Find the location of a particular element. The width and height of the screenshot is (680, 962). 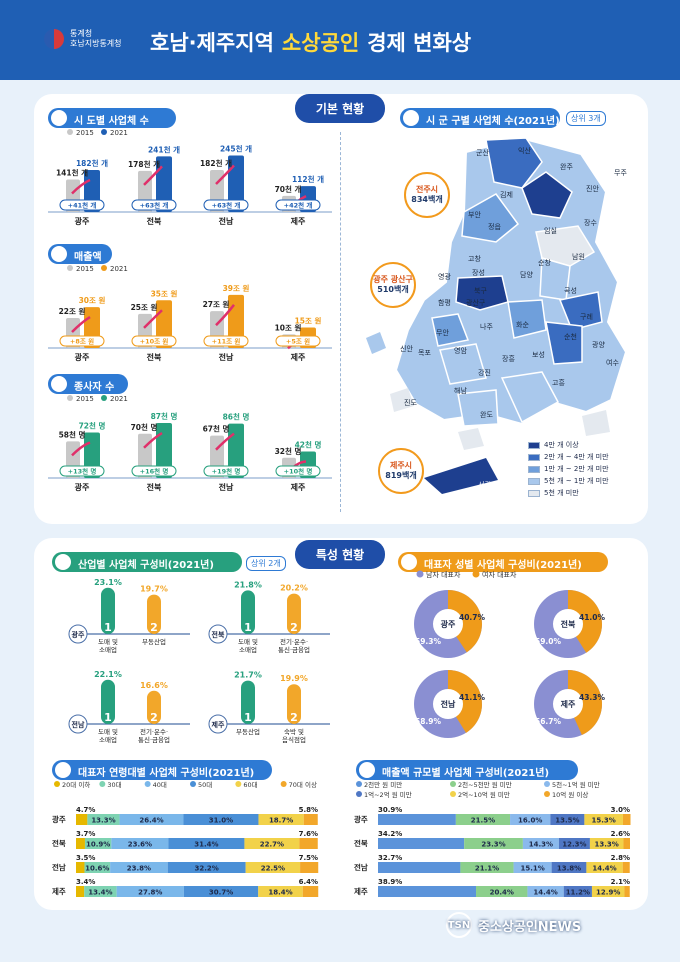

value-label-2021: 241천 개 is located at coordinates (164, 149).